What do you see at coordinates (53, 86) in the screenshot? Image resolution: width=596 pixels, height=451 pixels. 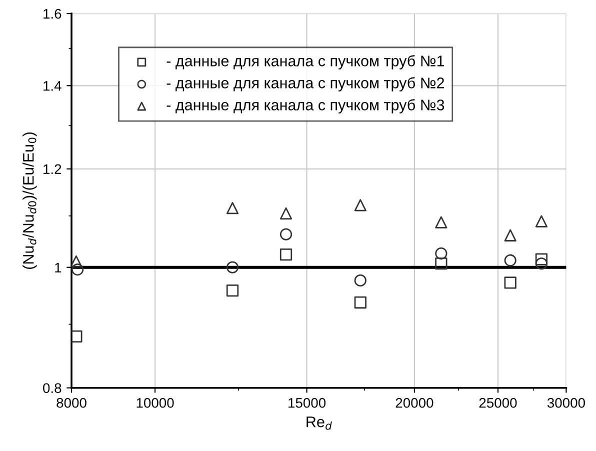 I see `y-tick-label: 1.4` at bounding box center [53, 86].